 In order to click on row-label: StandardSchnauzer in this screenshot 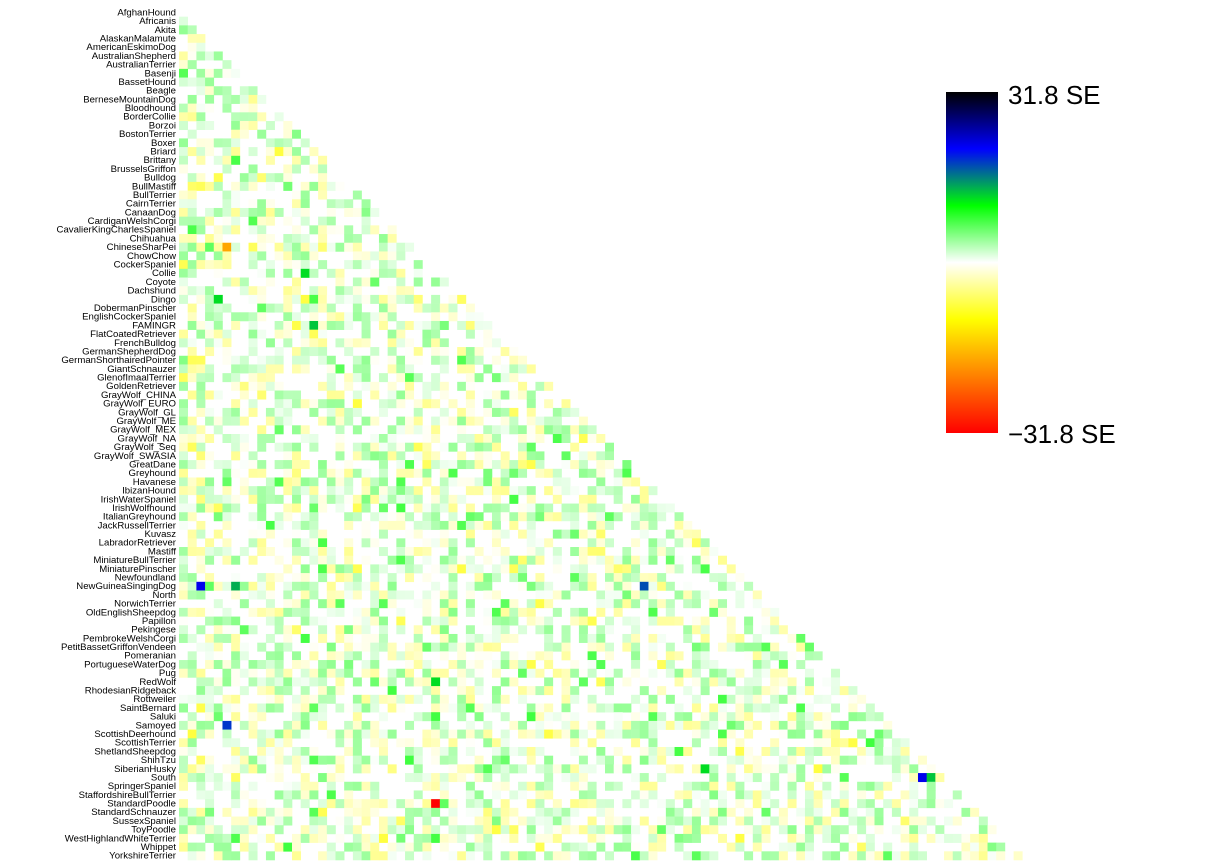, I will do `click(134, 812)`.